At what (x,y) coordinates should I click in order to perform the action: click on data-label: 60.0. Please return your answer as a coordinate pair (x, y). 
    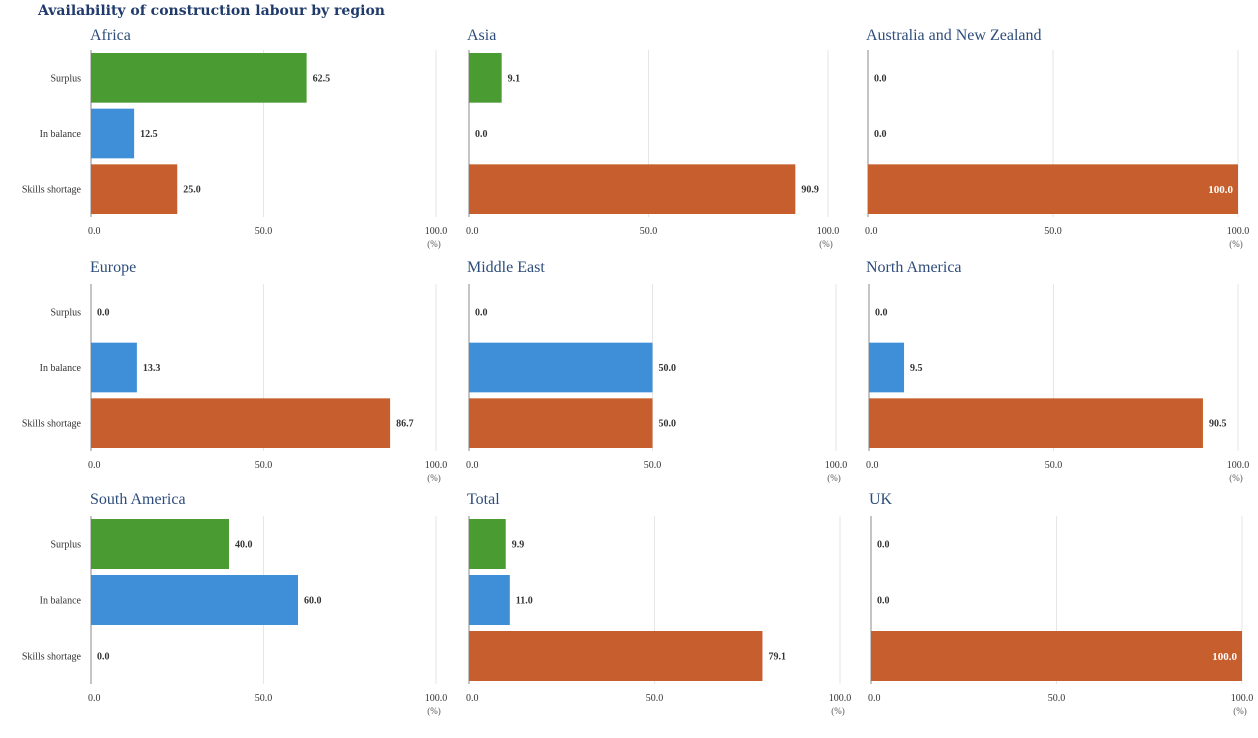
    Looking at the image, I should click on (313, 601).